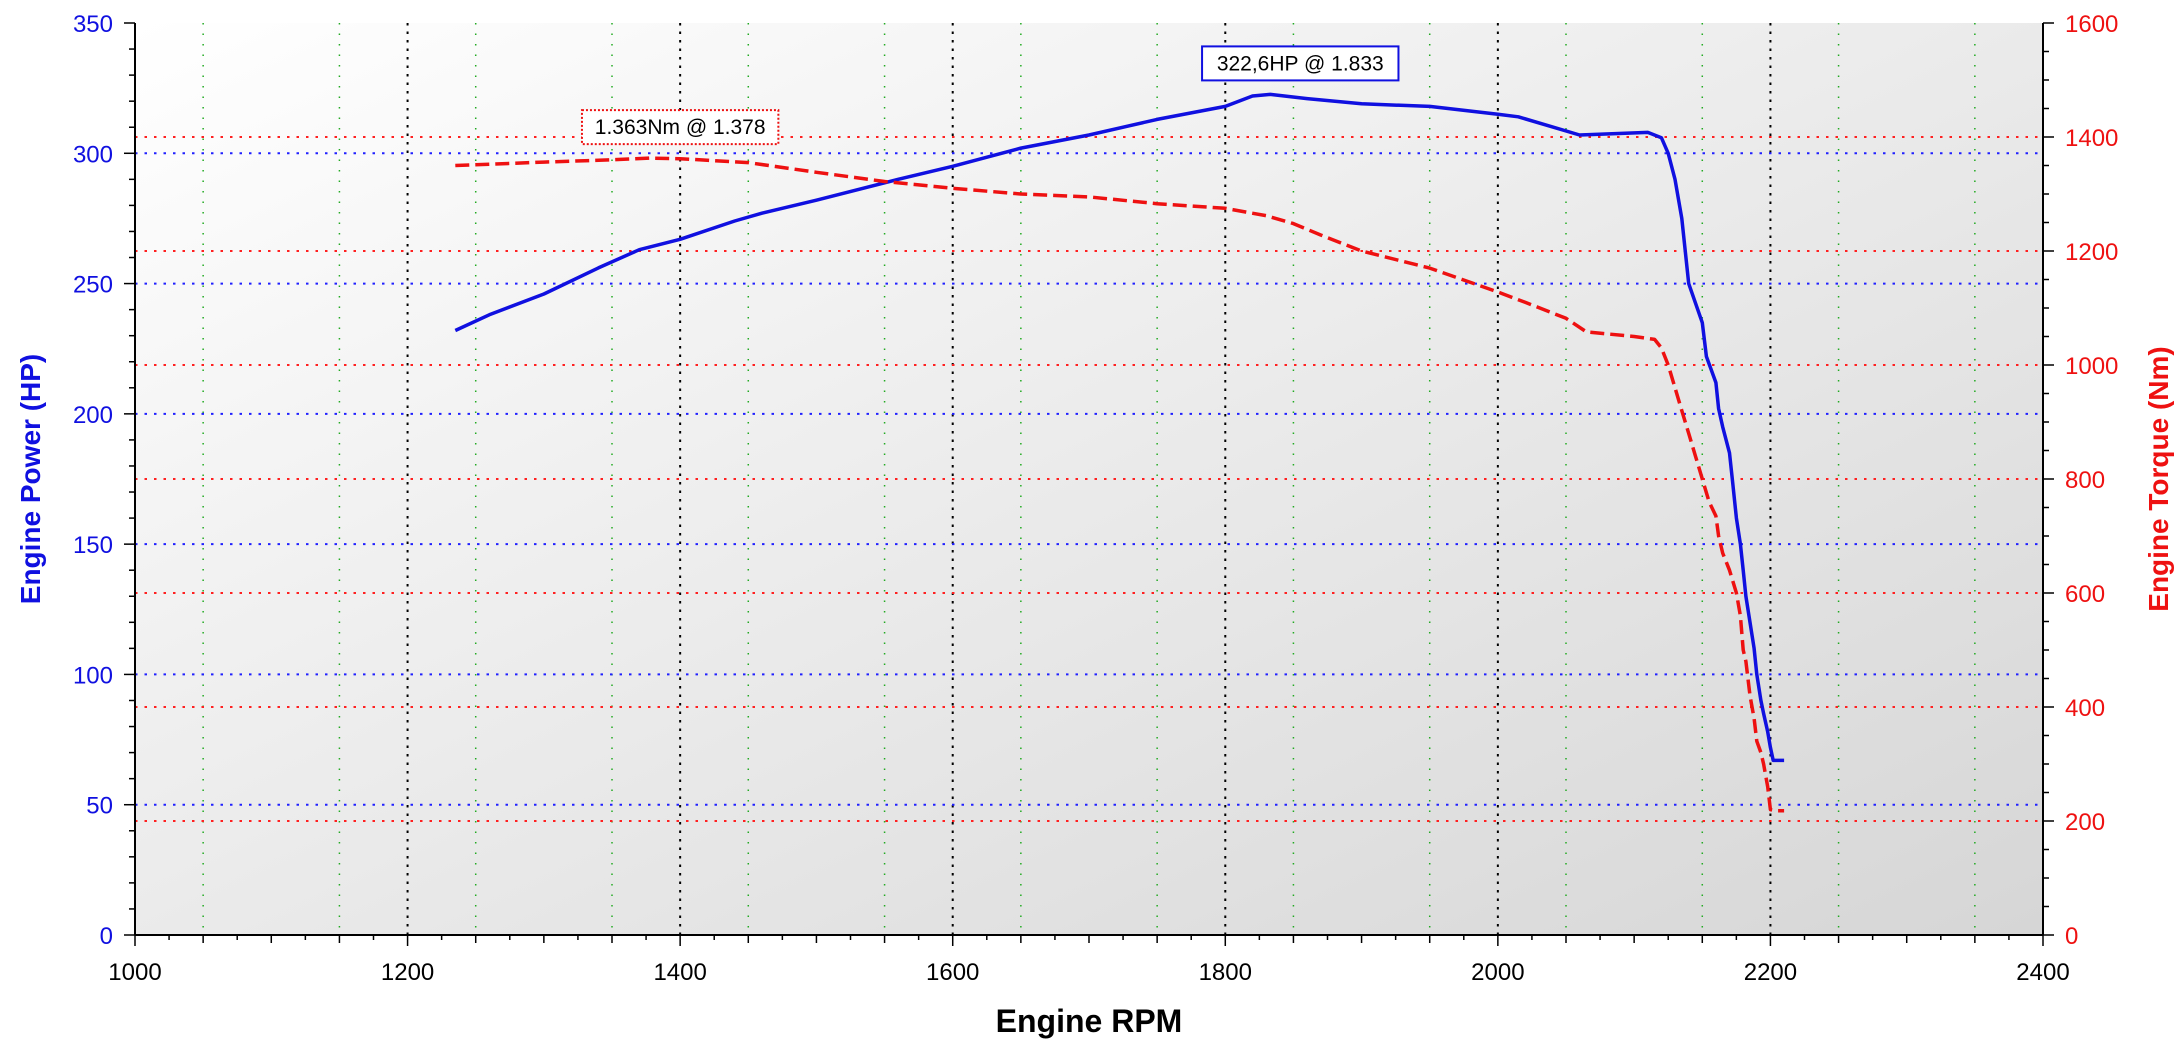 The image size is (2179, 1046). I want to click on y-tick-label-left: 200, so click(93, 415).